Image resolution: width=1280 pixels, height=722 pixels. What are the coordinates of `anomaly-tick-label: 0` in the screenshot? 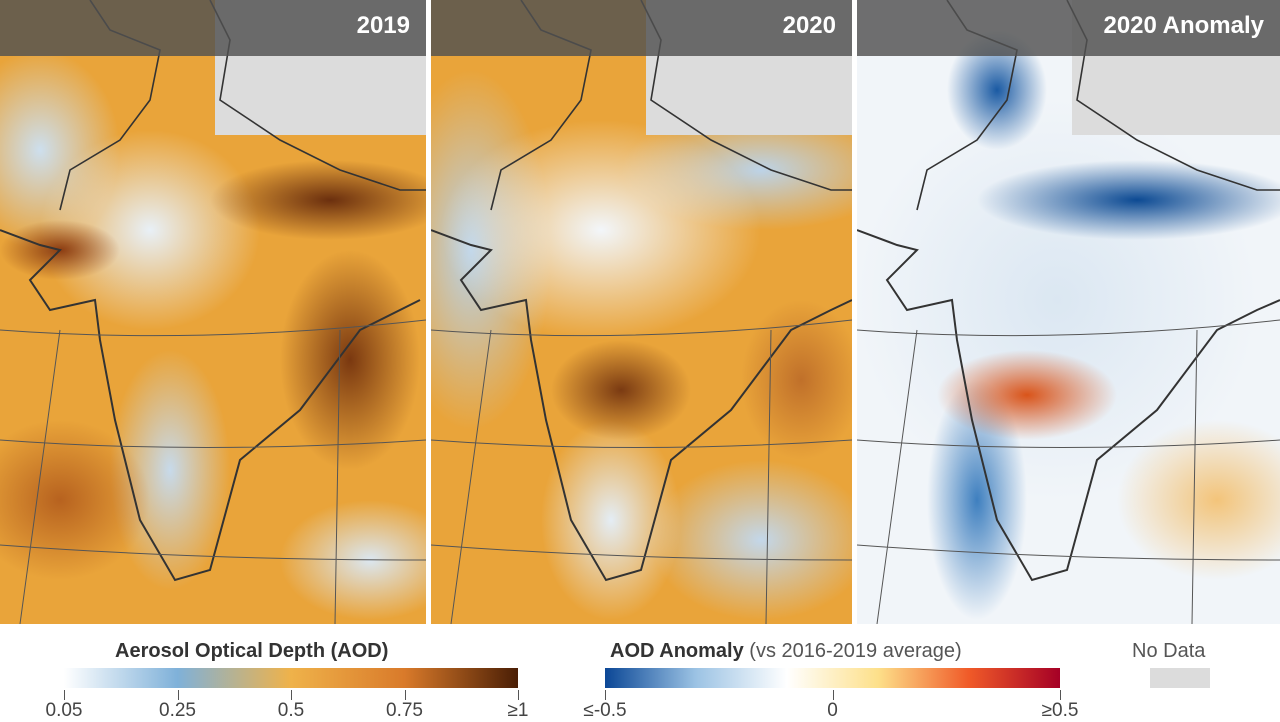 It's located at (832, 710).